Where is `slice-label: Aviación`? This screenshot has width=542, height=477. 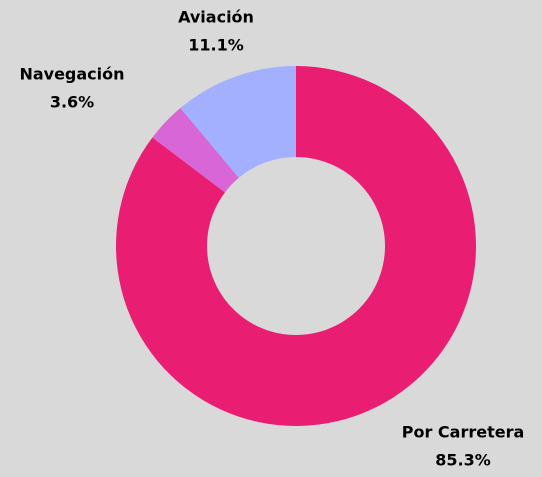 slice-label: Aviación is located at coordinates (216, 17).